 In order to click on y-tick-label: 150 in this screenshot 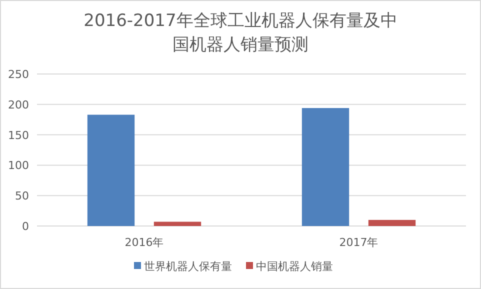, I will do `click(18, 135)`.